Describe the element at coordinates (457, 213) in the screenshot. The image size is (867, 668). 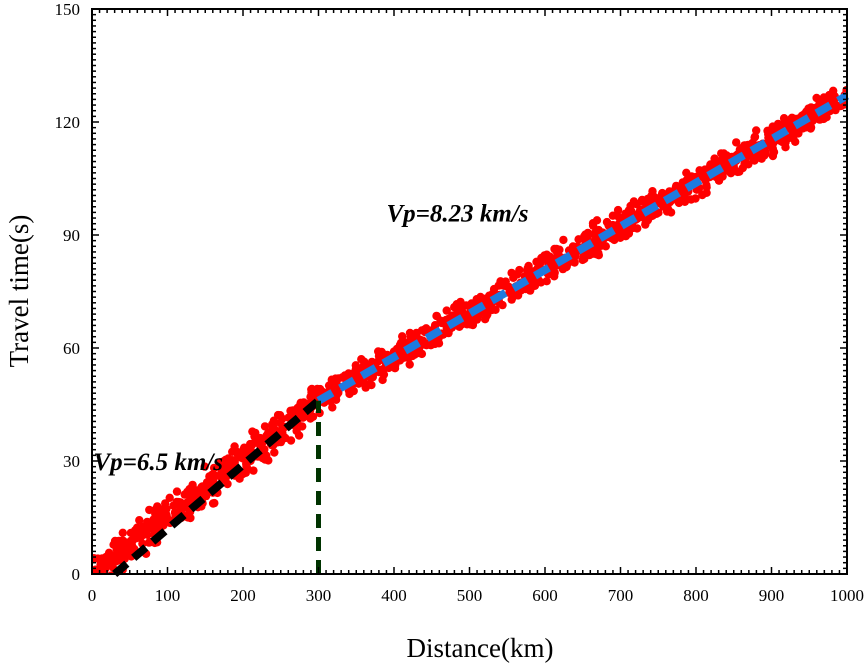
I see `velocity-annotation: Vp=8.23 km/s` at that location.